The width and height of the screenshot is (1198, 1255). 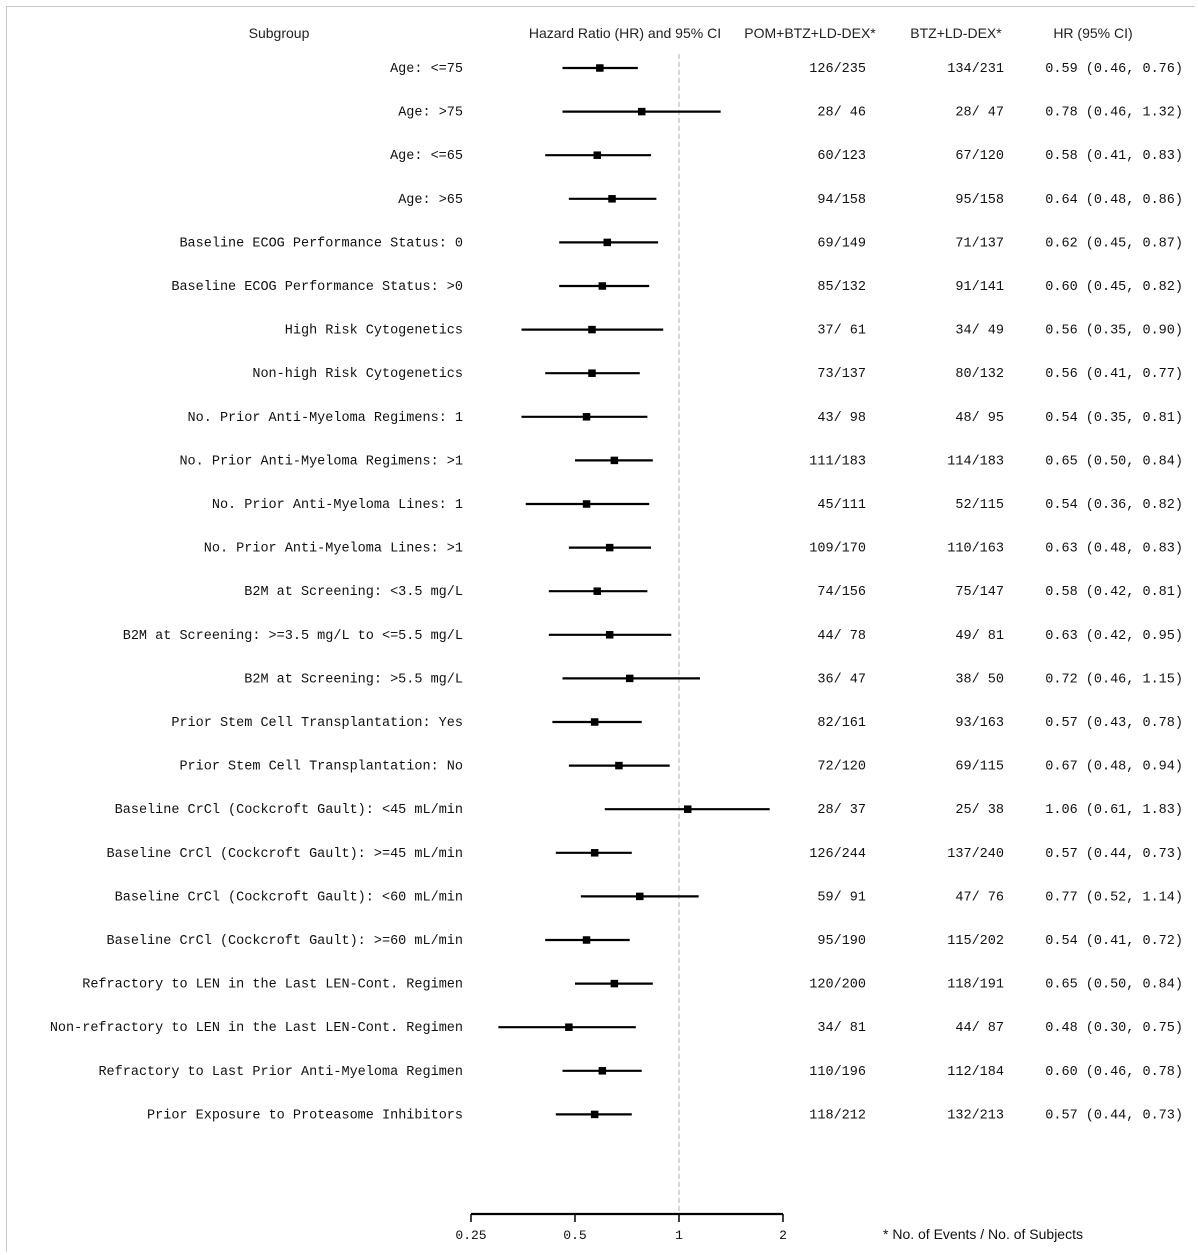 What do you see at coordinates (975, 854) in the screenshot?
I see `group2-count: 137/240` at bounding box center [975, 854].